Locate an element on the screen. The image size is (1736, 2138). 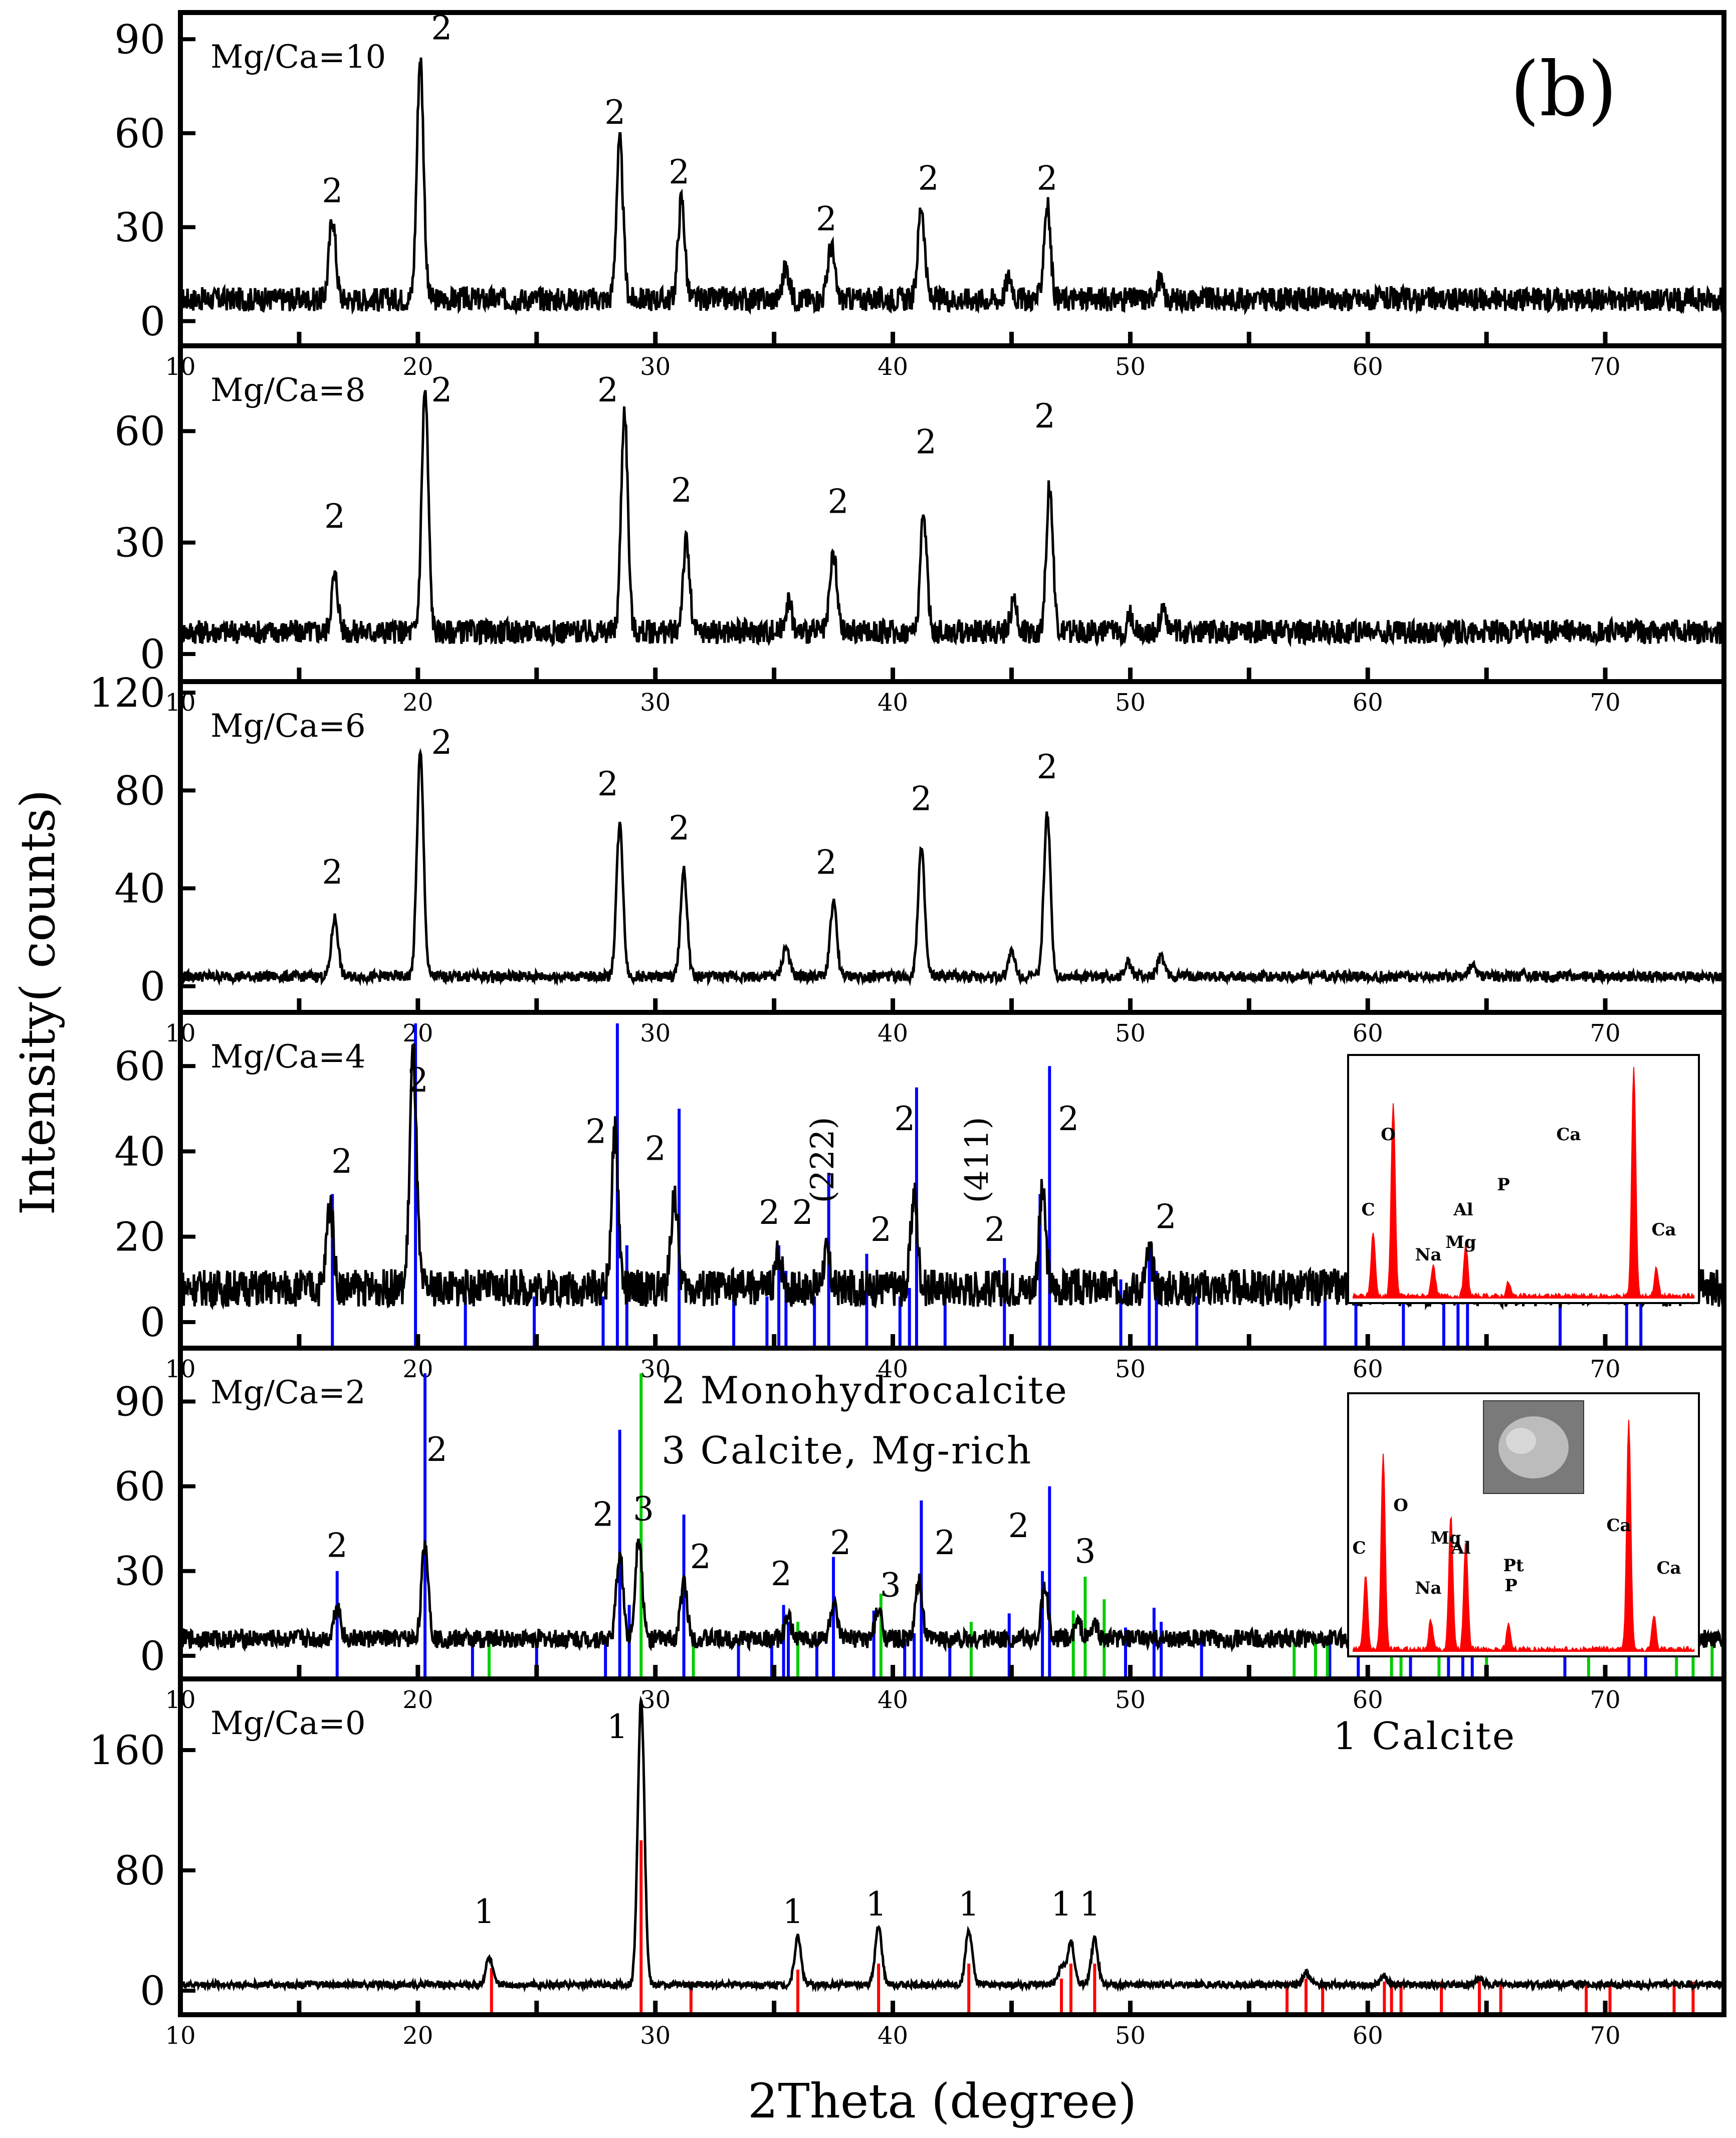
eds-spectrum is located at coordinates (1523, 1183).